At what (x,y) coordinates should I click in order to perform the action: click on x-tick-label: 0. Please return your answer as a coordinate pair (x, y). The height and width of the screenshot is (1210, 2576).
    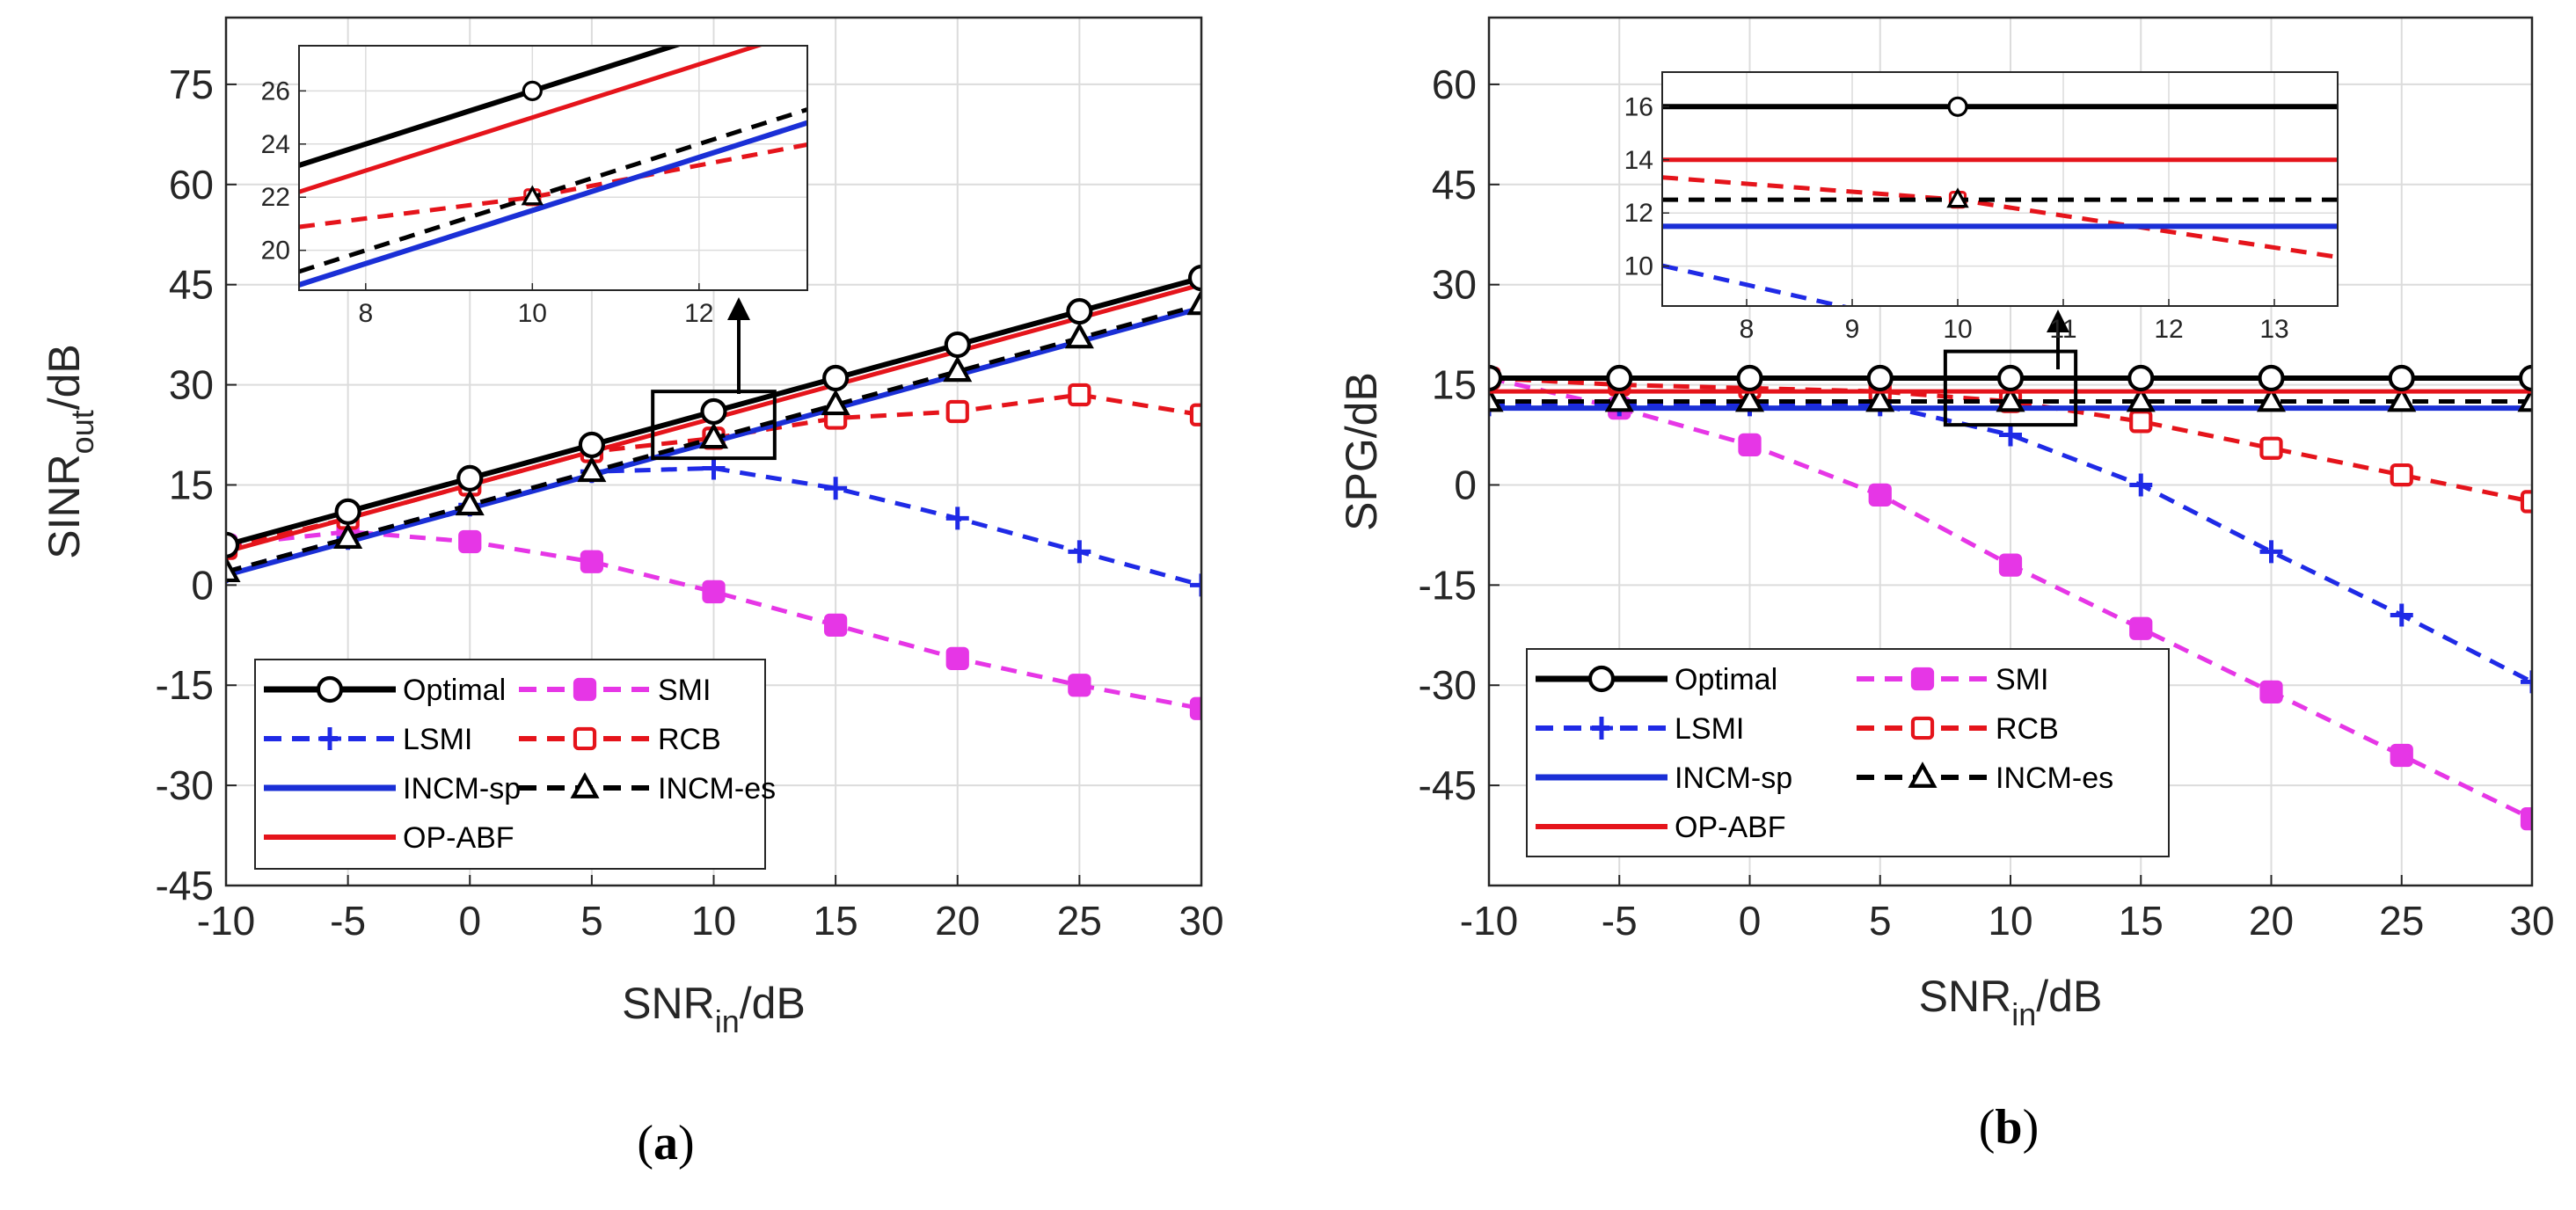
    Looking at the image, I should click on (1750, 921).